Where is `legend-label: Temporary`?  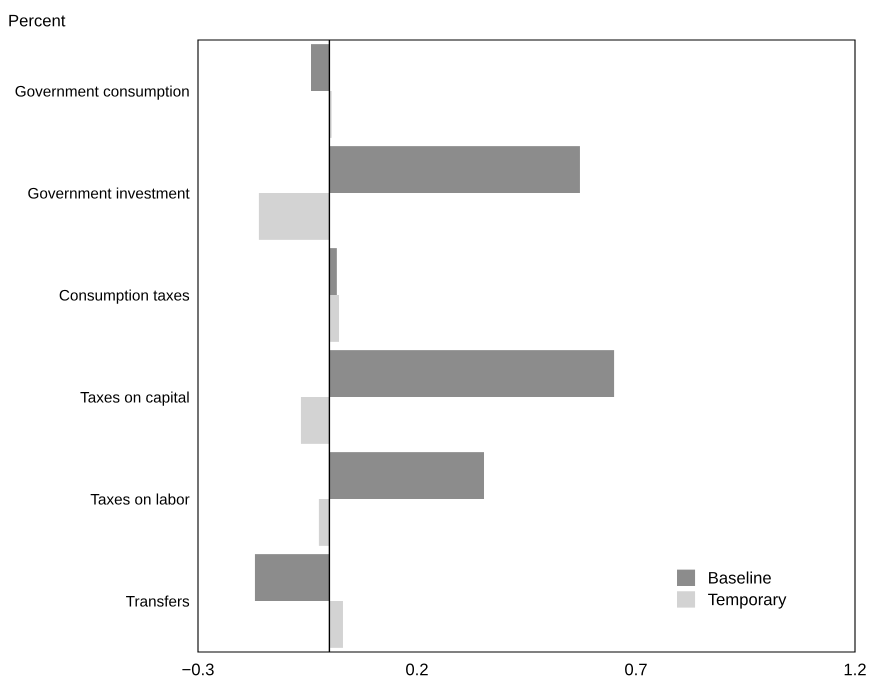 legend-label: Temporary is located at coordinates (747, 601).